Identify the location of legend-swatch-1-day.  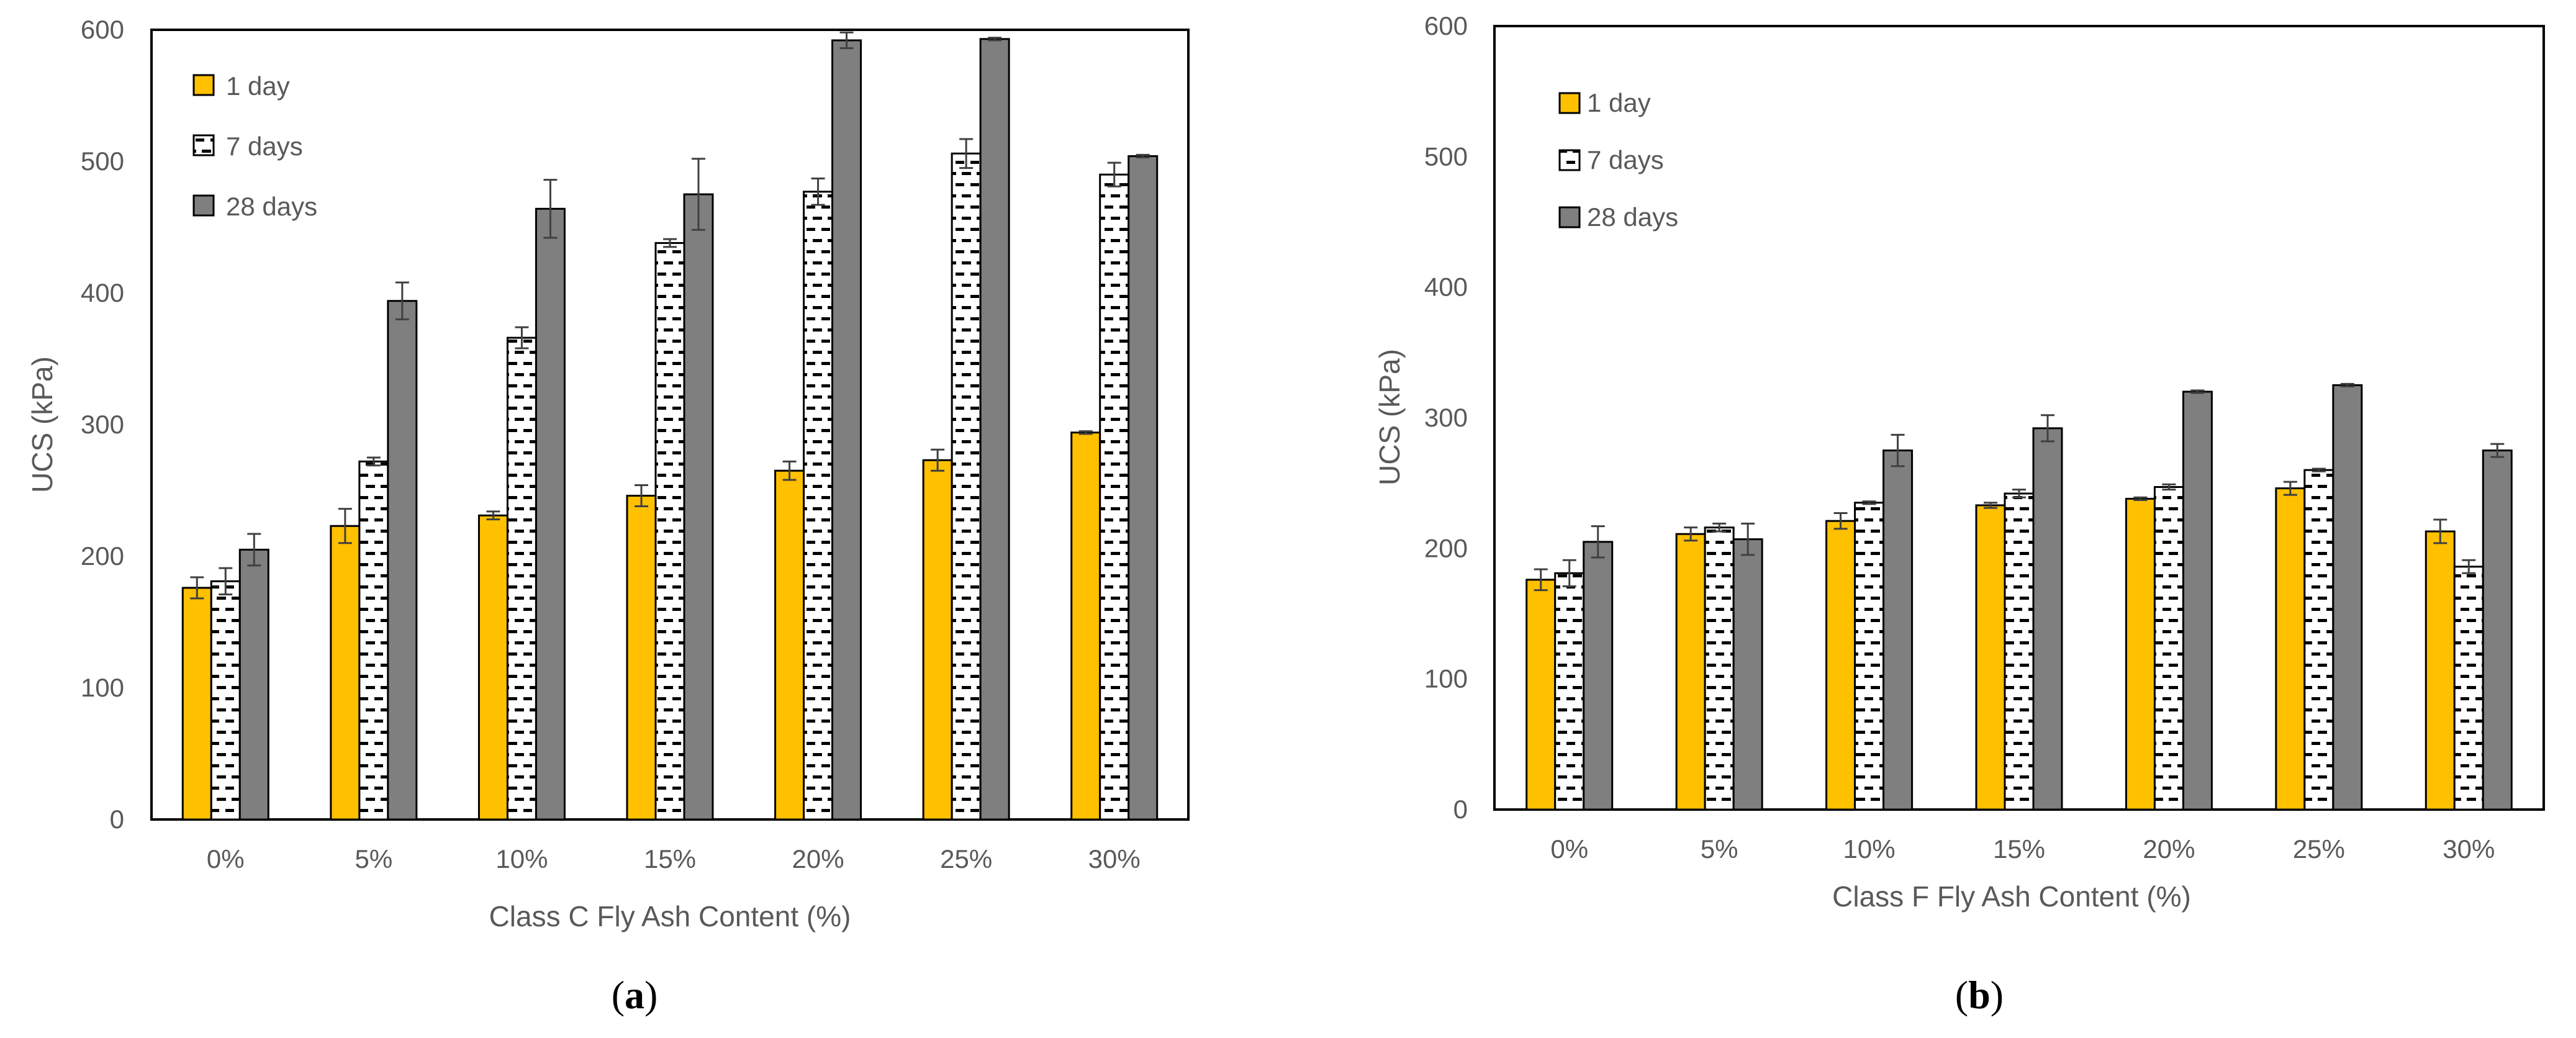
(1569, 103).